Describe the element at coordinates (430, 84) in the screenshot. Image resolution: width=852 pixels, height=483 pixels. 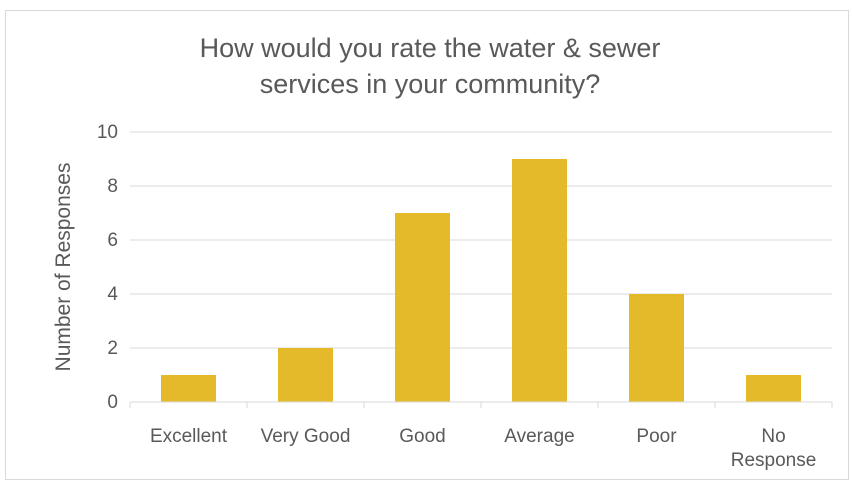
I see `chart-title-line-2: services in your community?` at that location.